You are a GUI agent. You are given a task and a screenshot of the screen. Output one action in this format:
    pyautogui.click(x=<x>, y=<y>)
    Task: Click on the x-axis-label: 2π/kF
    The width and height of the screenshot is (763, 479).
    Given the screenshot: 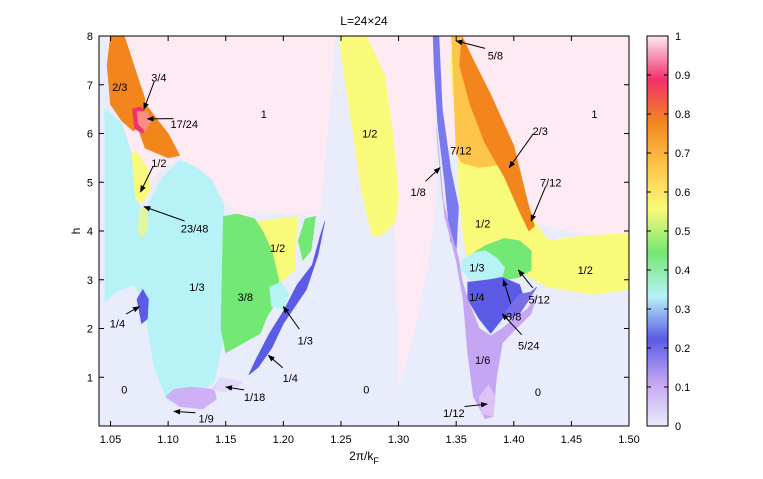 What is the action you would take?
    pyautogui.click(x=364, y=457)
    